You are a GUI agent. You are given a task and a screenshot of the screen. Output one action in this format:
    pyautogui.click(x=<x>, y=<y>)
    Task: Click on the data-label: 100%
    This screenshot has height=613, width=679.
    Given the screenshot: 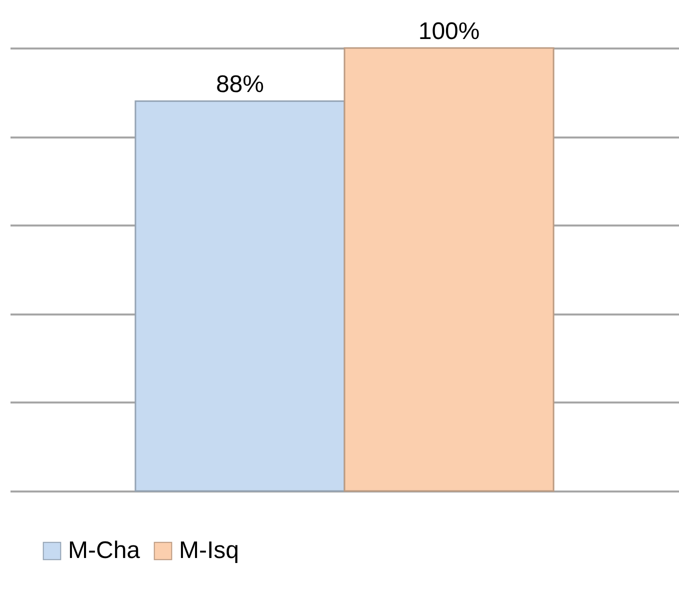 What is the action you would take?
    pyautogui.click(x=449, y=31)
    